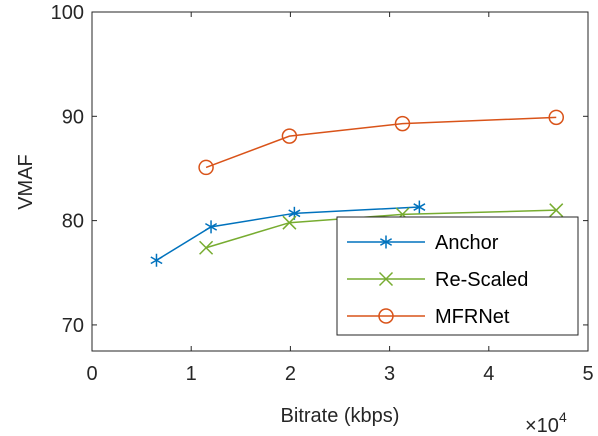 The height and width of the screenshot is (436, 598). I want to click on legend-label-anchor: Anchor, so click(467, 243).